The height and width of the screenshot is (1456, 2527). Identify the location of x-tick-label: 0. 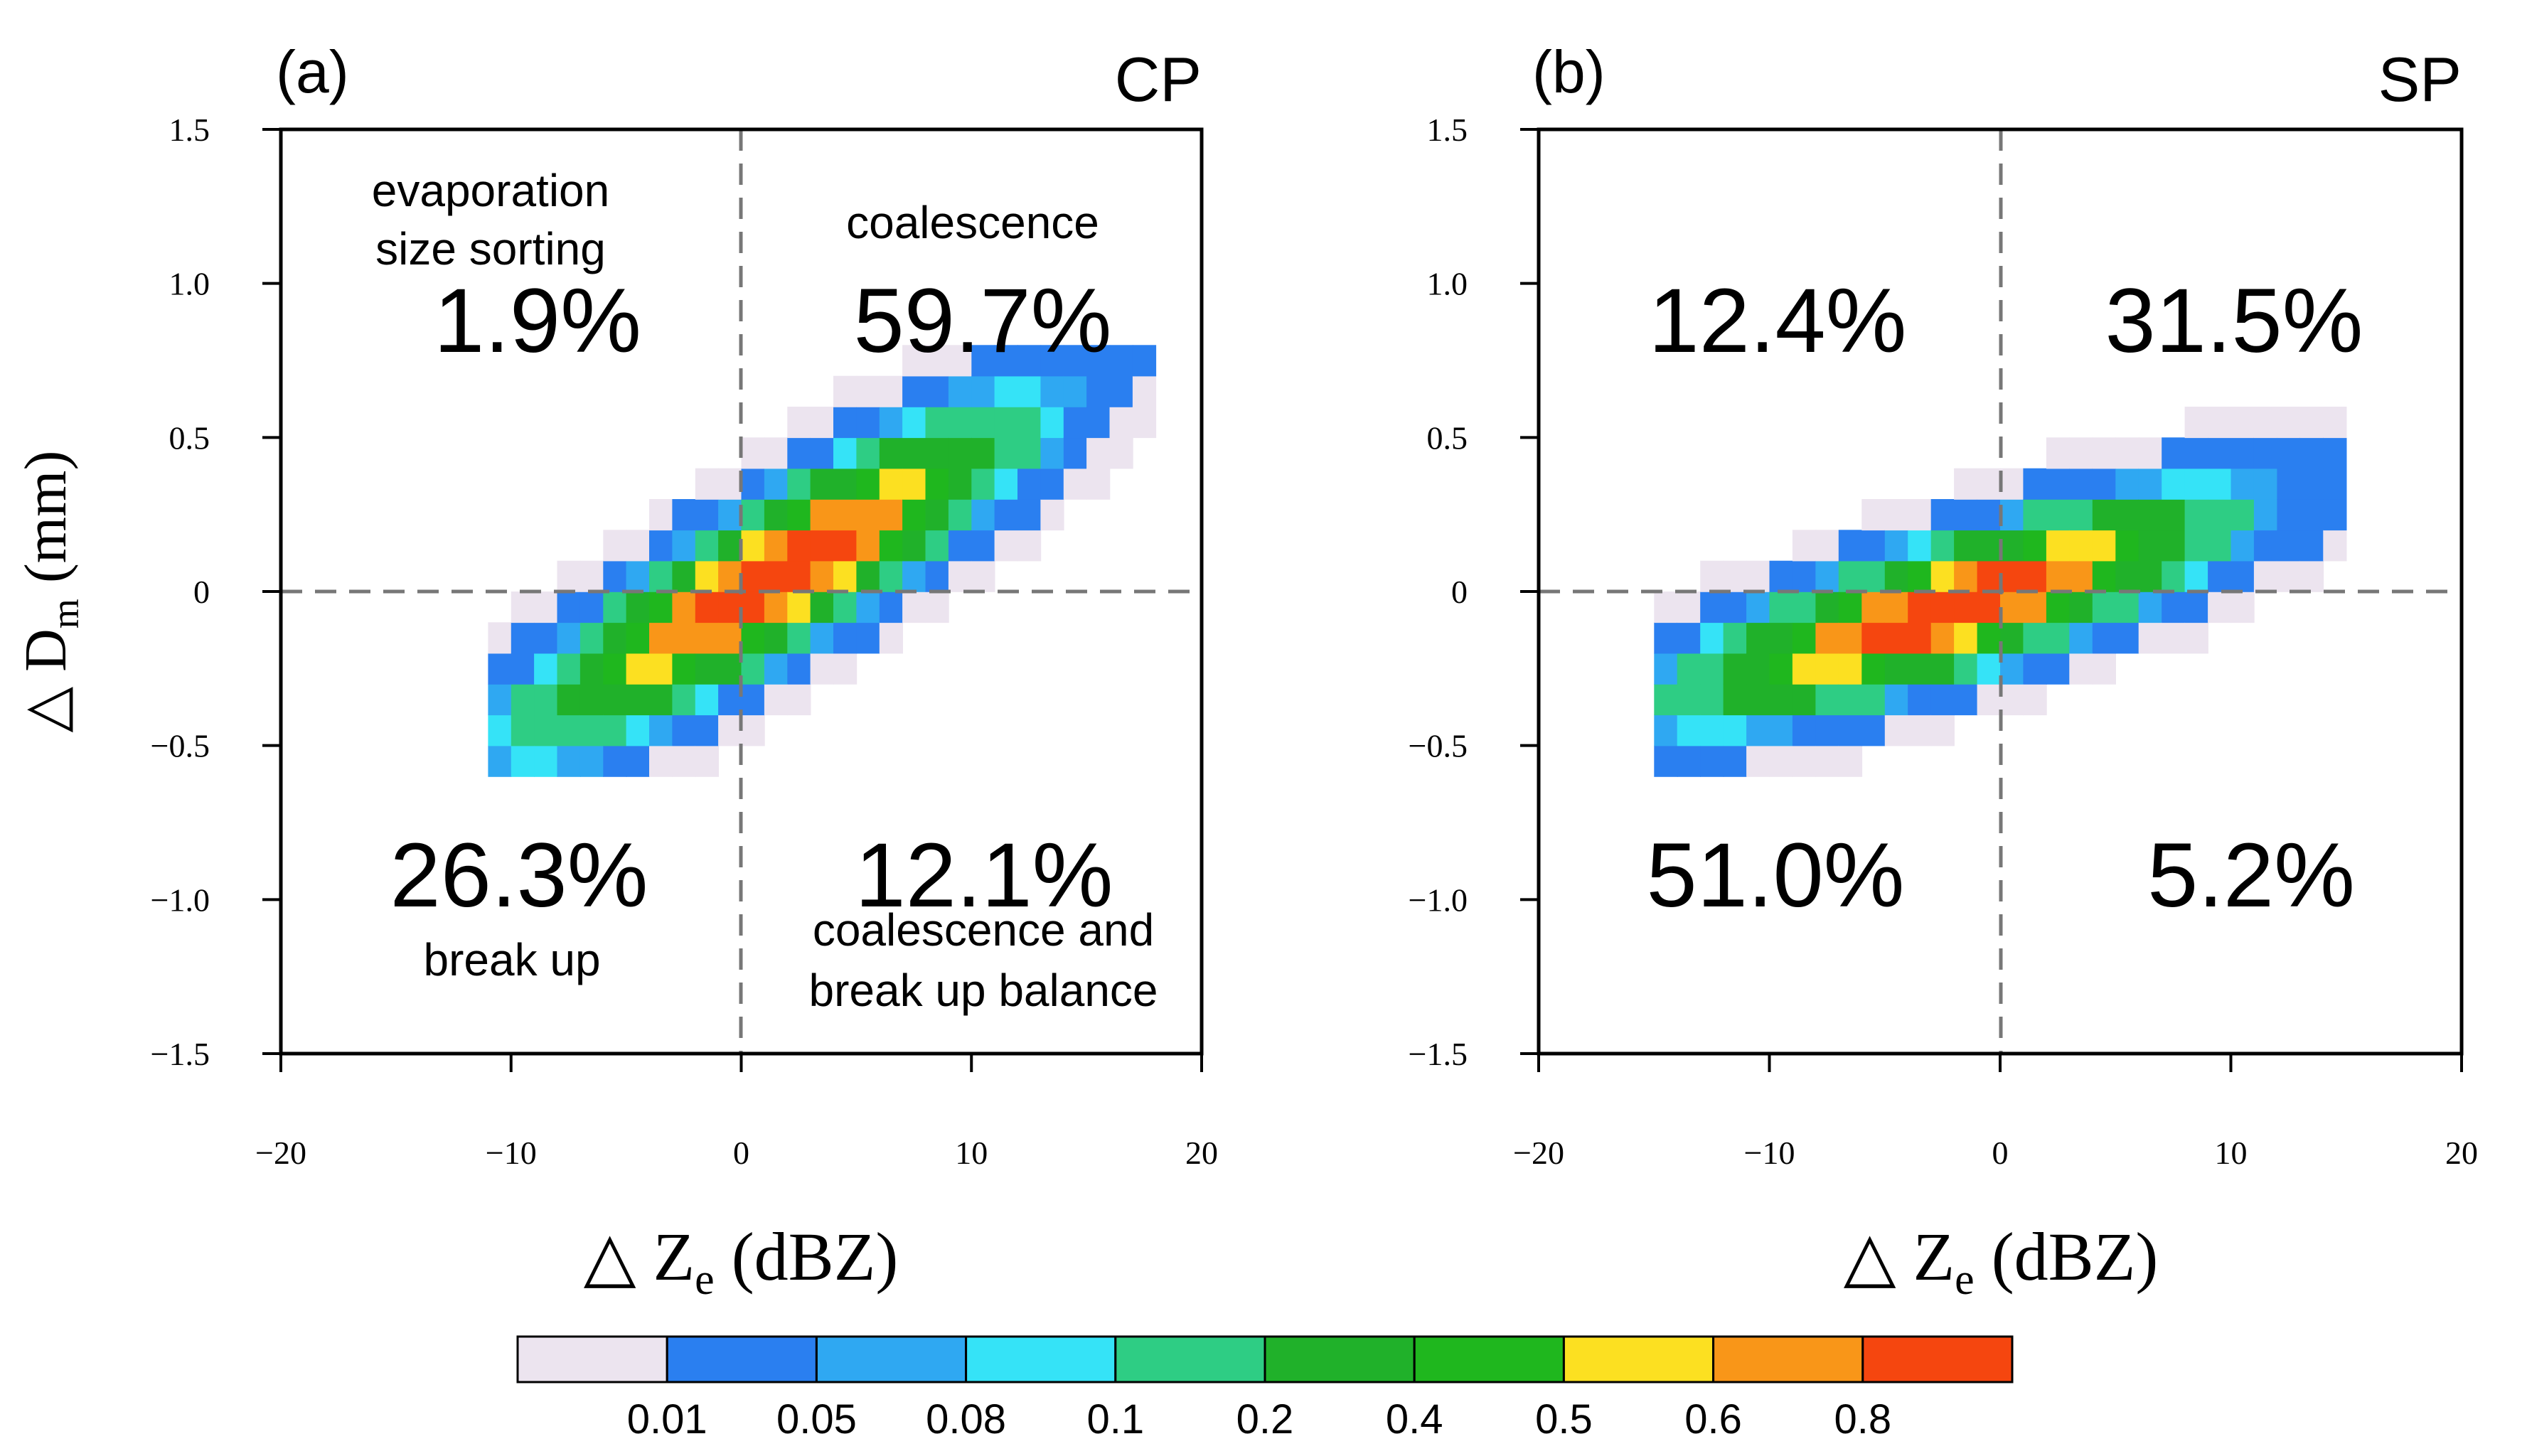
(2000, 1153).